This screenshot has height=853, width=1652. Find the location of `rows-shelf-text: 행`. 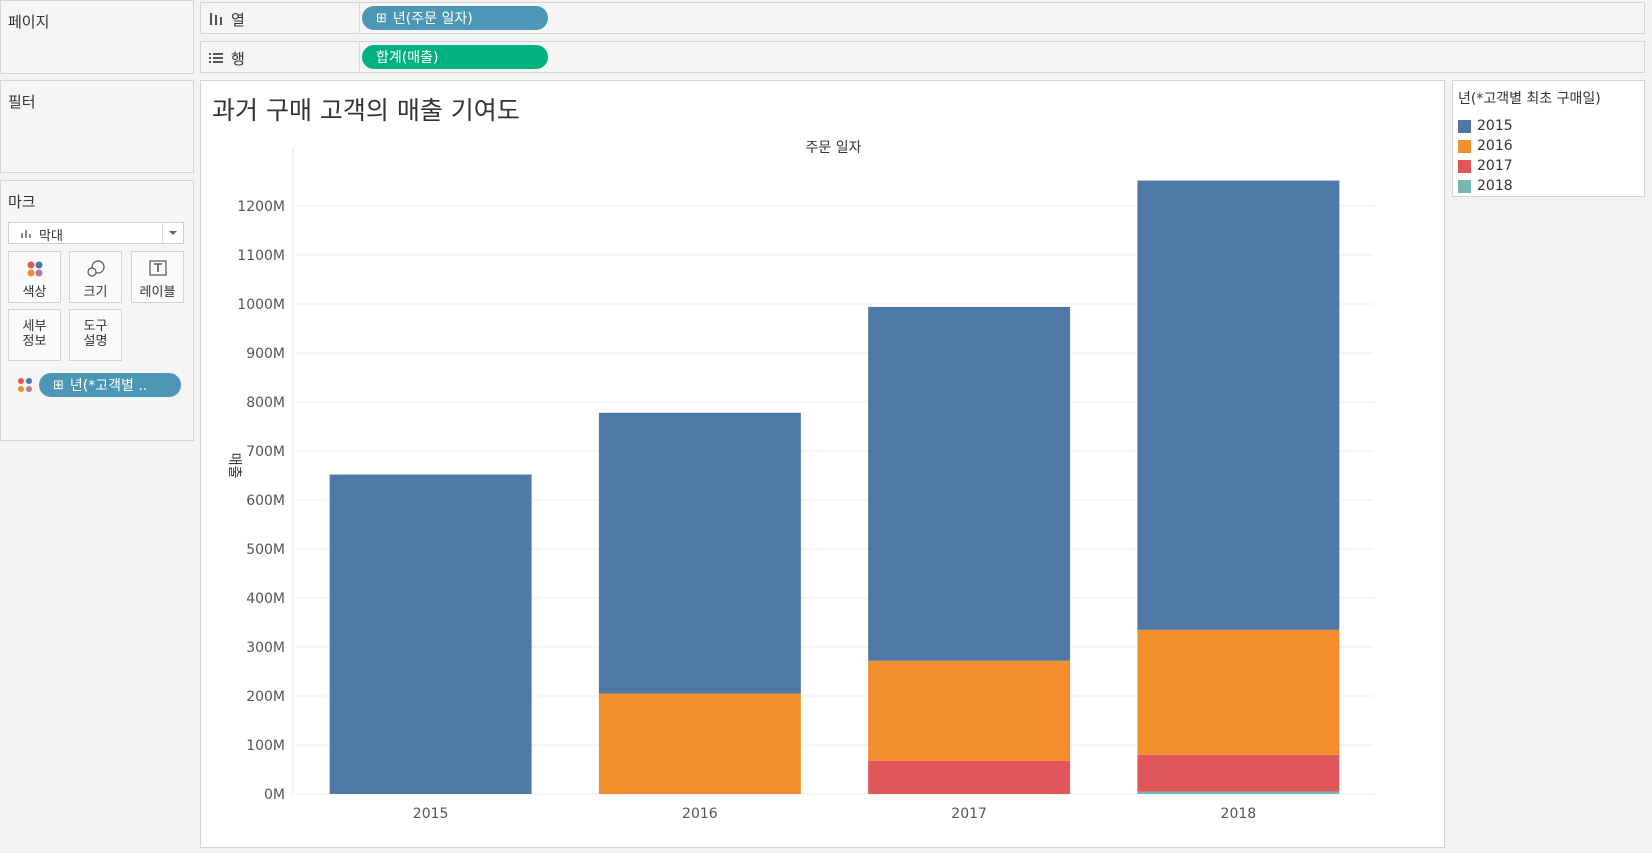

rows-shelf-text: 행 is located at coordinates (238, 59).